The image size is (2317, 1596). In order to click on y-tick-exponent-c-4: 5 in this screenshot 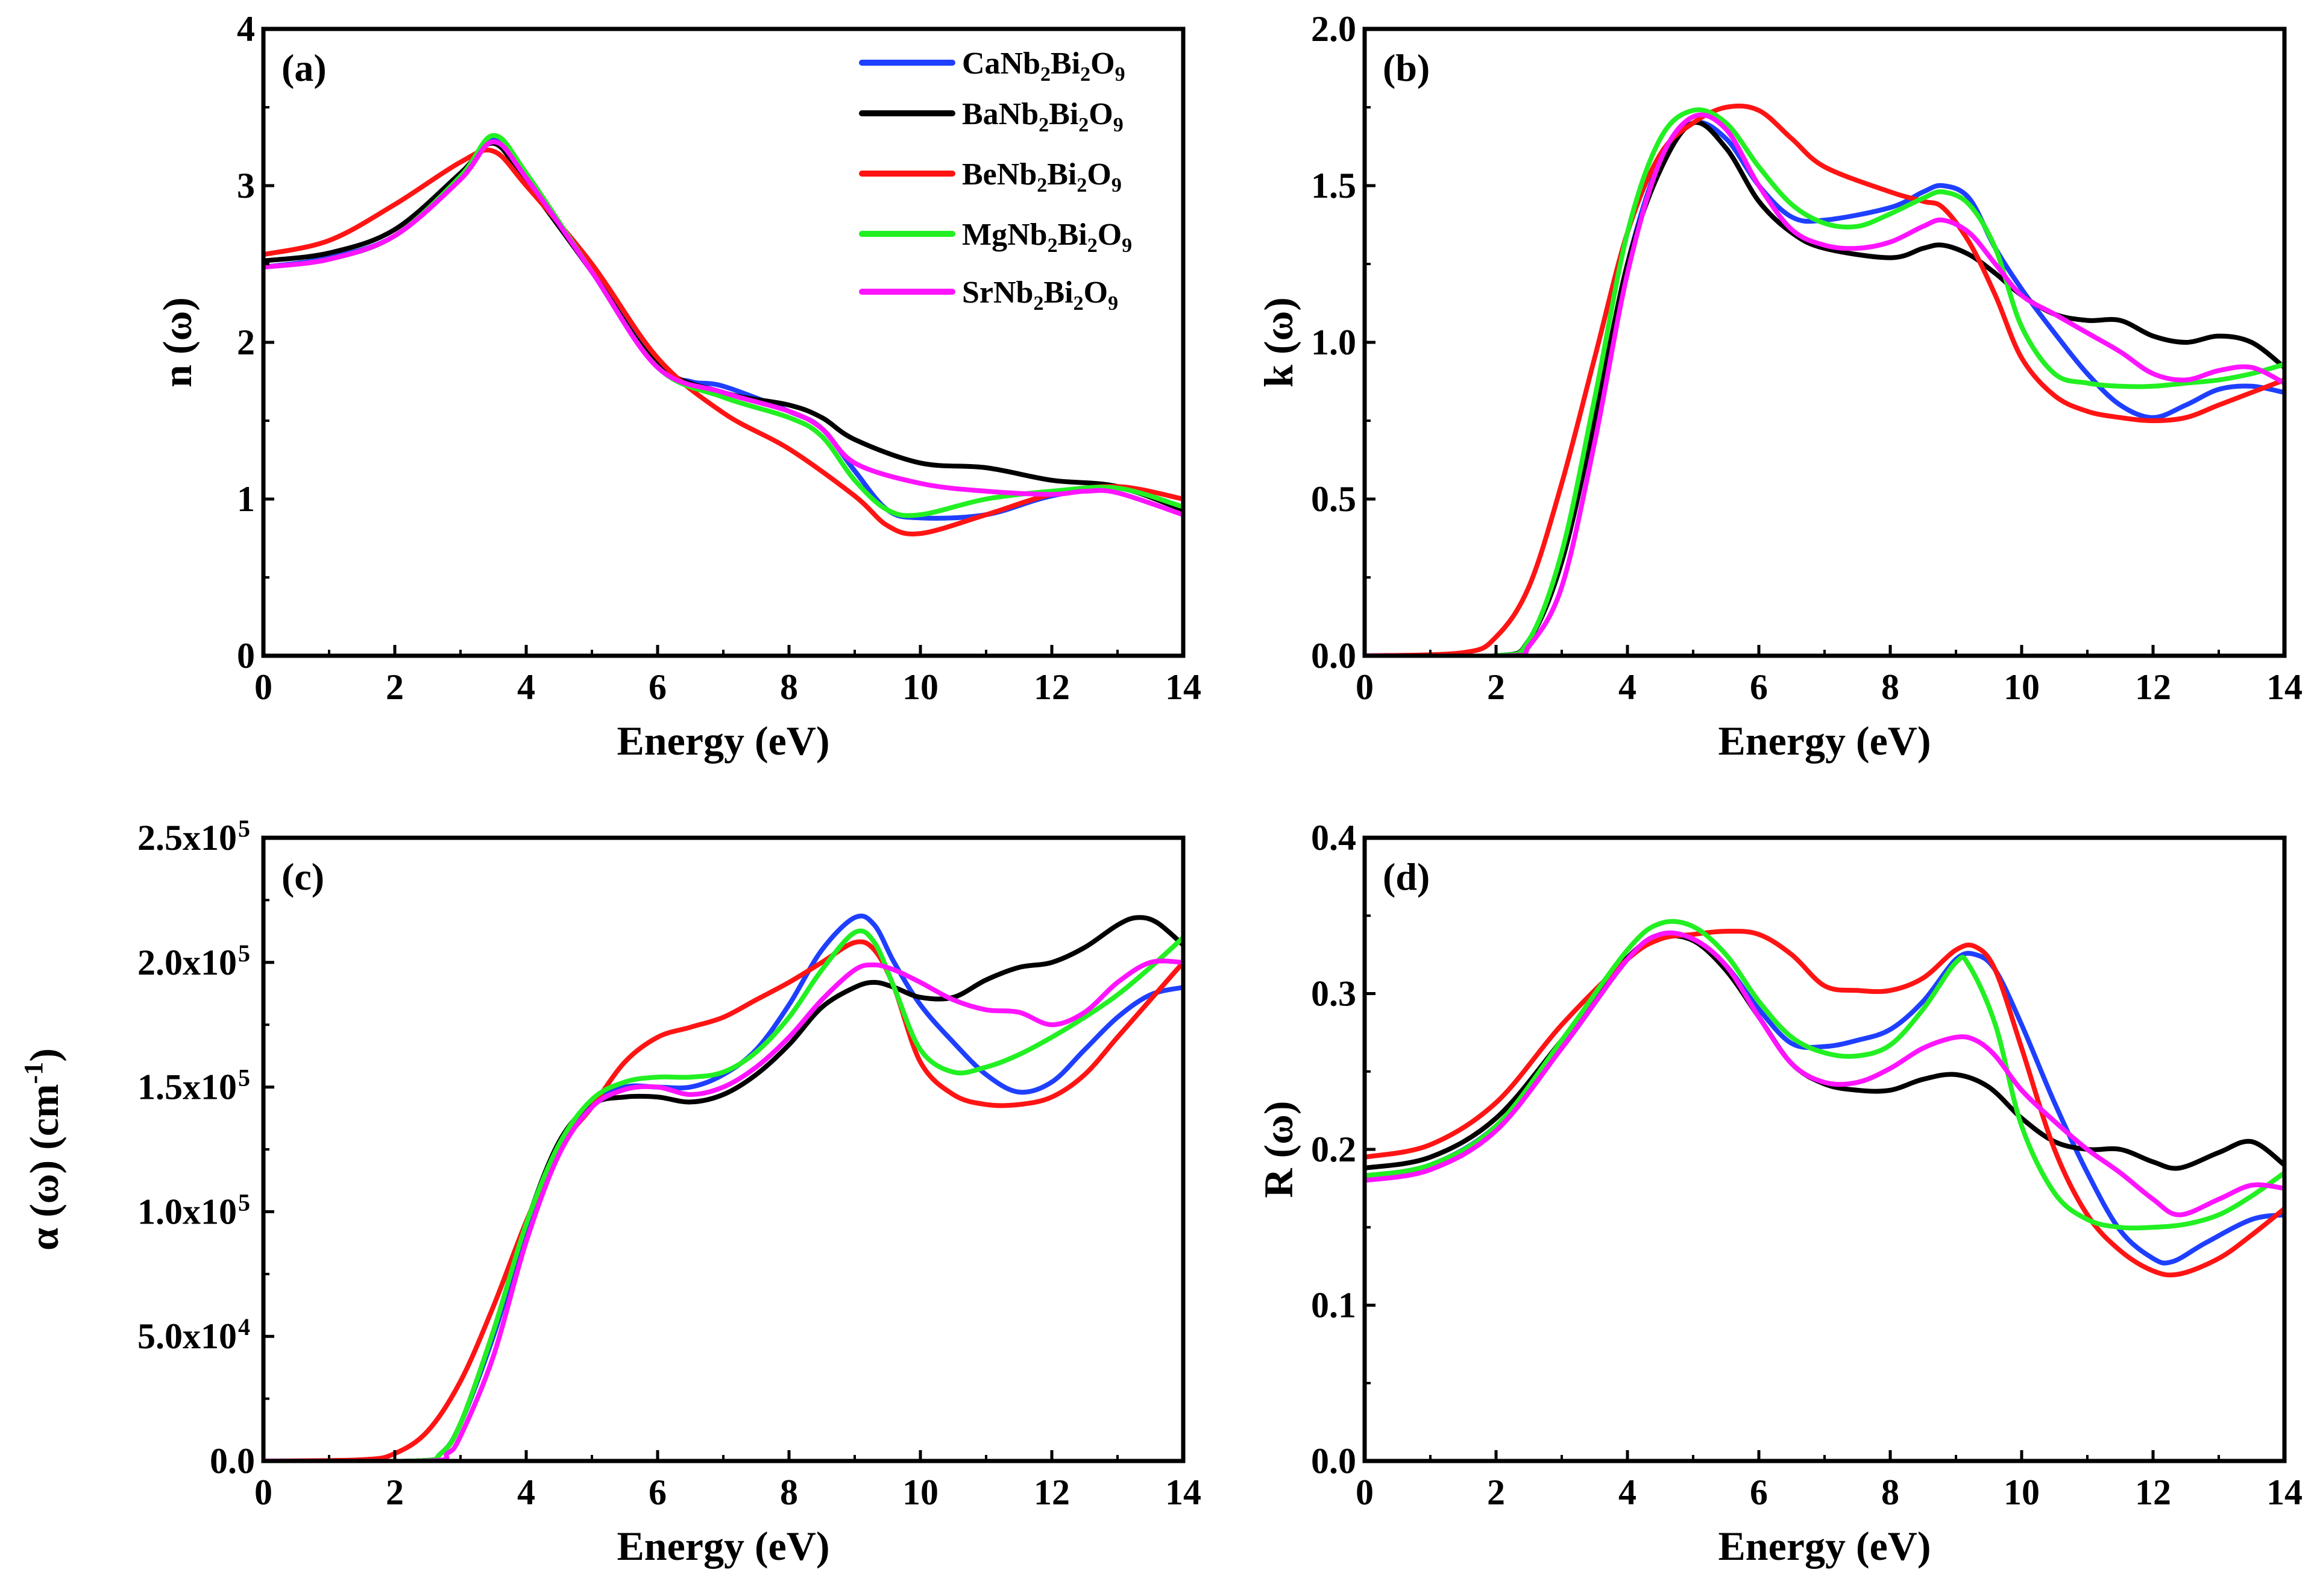, I will do `click(244, 954)`.